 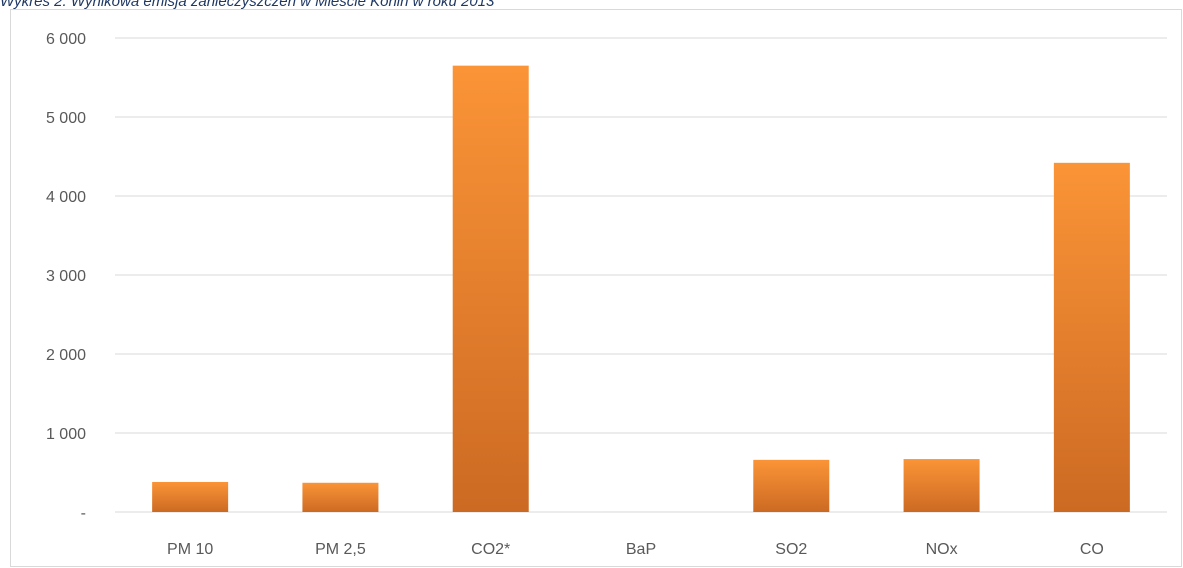 What do you see at coordinates (340, 549) in the screenshot?
I see `x-tick-label: PM 2,5` at bounding box center [340, 549].